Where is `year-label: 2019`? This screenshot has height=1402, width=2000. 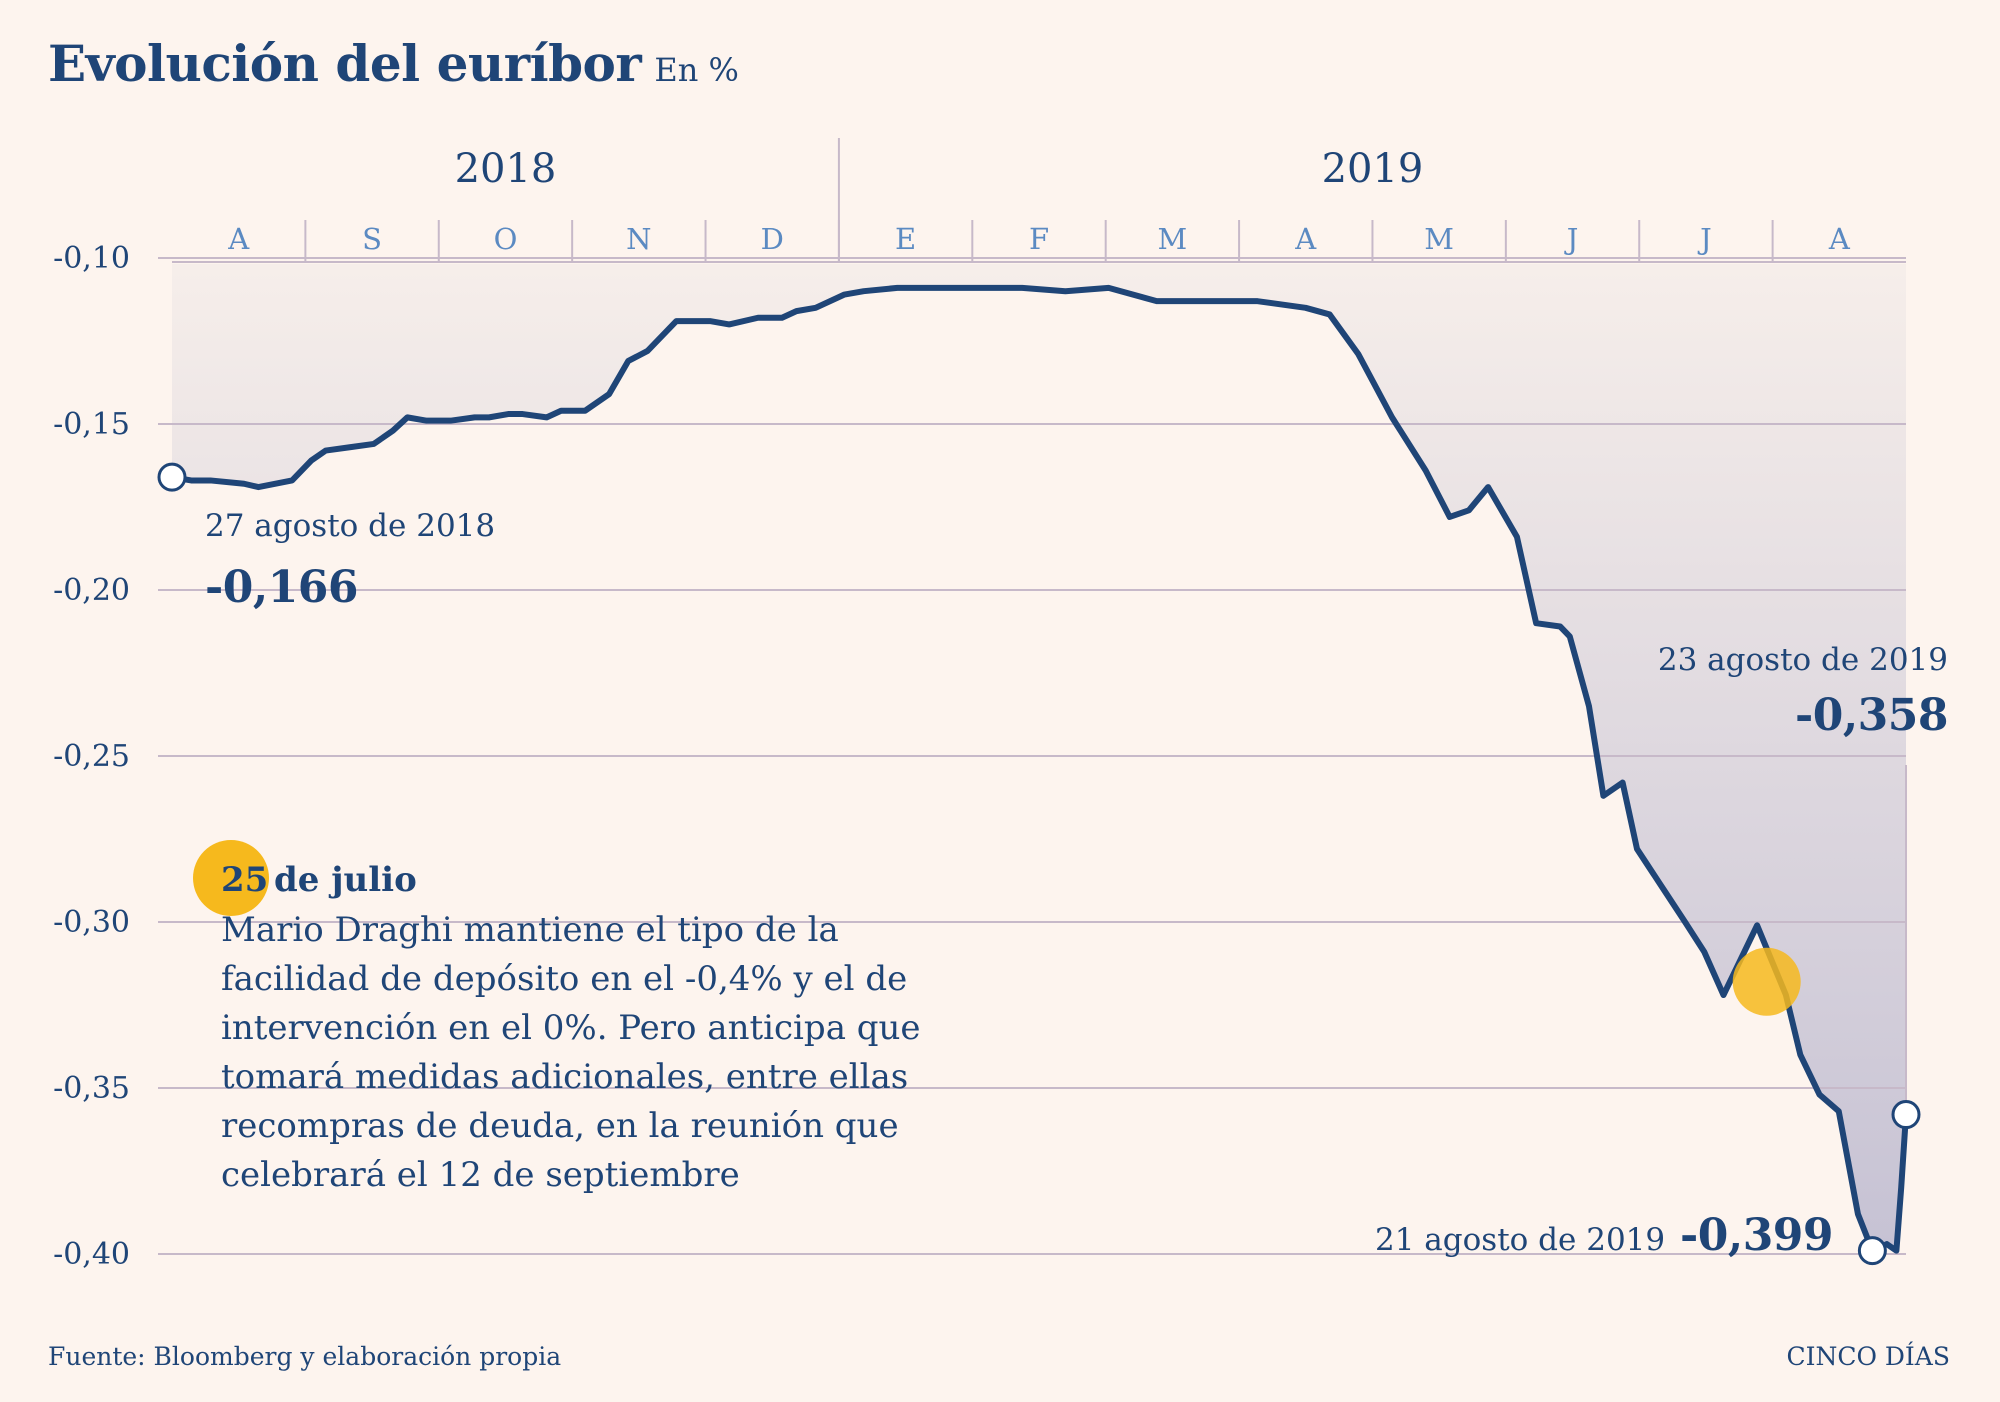
year-label: 2019 is located at coordinates (1373, 169).